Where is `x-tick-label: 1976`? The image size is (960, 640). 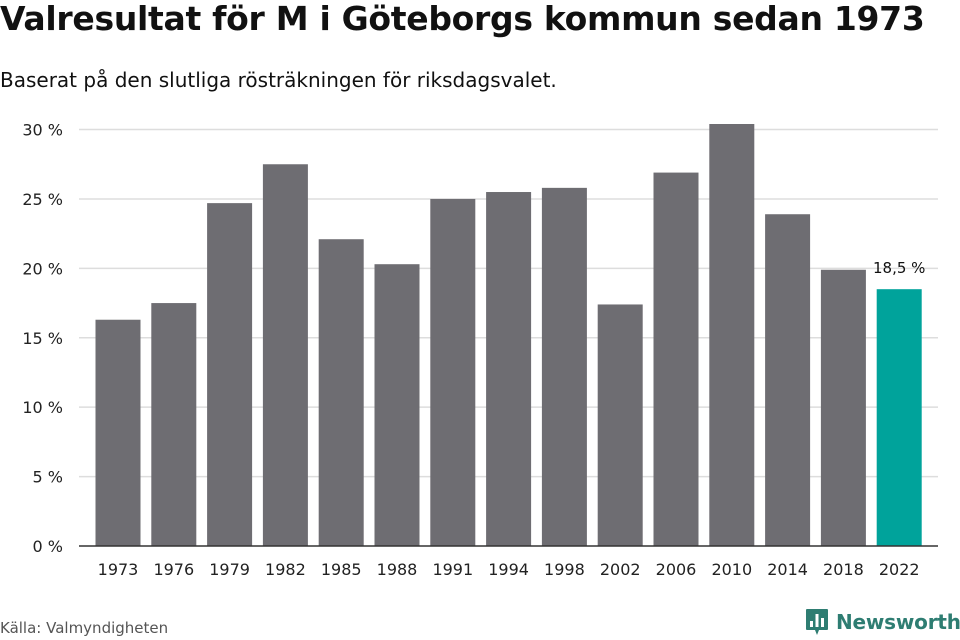 x-tick-label: 1976 is located at coordinates (173, 569).